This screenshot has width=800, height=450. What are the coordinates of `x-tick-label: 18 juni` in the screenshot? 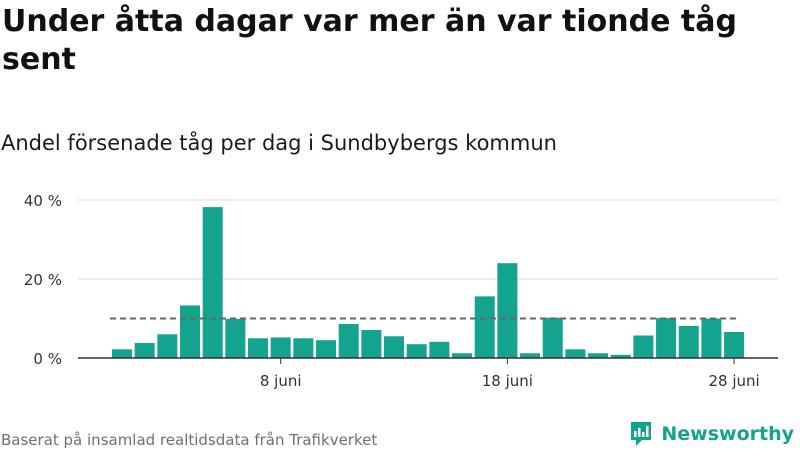 It's located at (507, 381).